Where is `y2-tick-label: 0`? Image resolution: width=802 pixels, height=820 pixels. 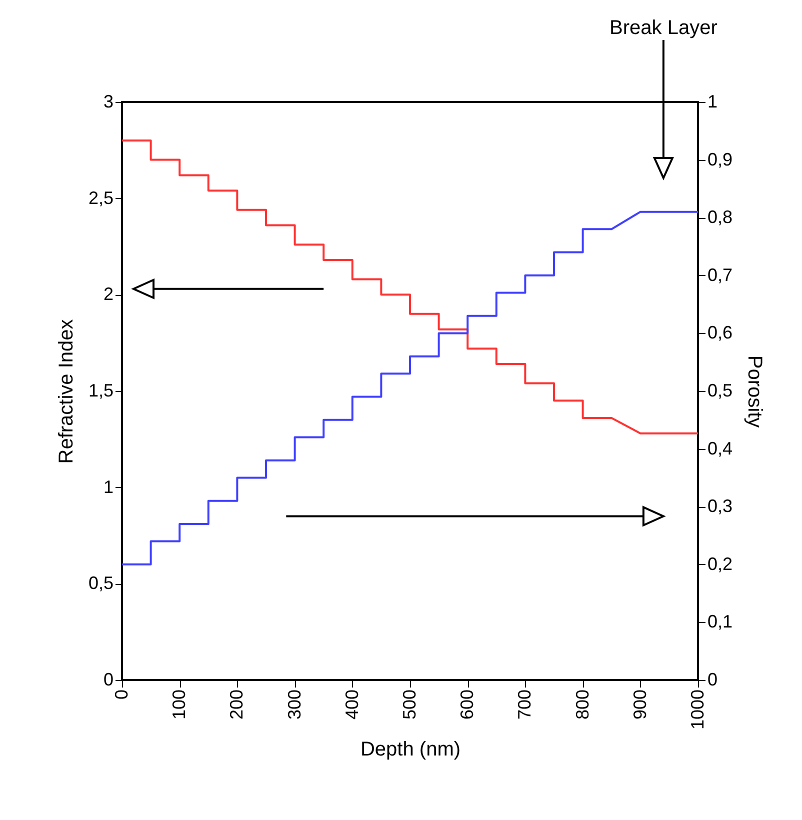
y2-tick-label: 0 is located at coordinates (713, 680).